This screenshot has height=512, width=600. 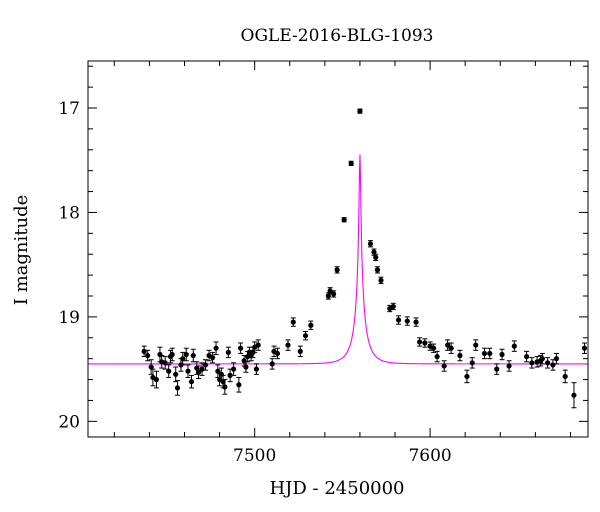 What do you see at coordinates (69, 318) in the screenshot?
I see `y-tick-label: 19` at bounding box center [69, 318].